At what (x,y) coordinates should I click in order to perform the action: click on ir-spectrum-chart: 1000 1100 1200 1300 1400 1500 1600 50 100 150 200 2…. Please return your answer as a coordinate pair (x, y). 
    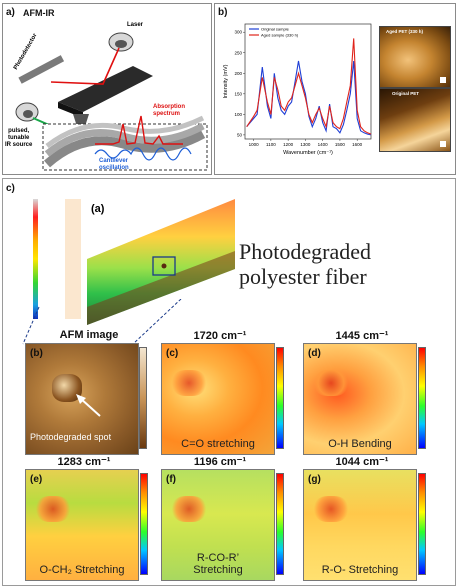
    Looking at the image, I should click on (297, 89).